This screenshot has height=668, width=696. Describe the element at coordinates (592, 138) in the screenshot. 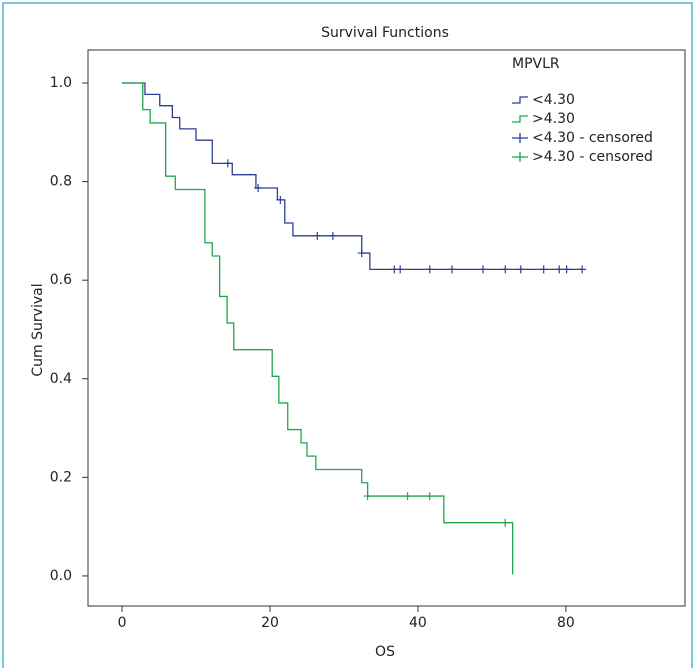

I see `legend-label: <4.30 - censored` at that location.